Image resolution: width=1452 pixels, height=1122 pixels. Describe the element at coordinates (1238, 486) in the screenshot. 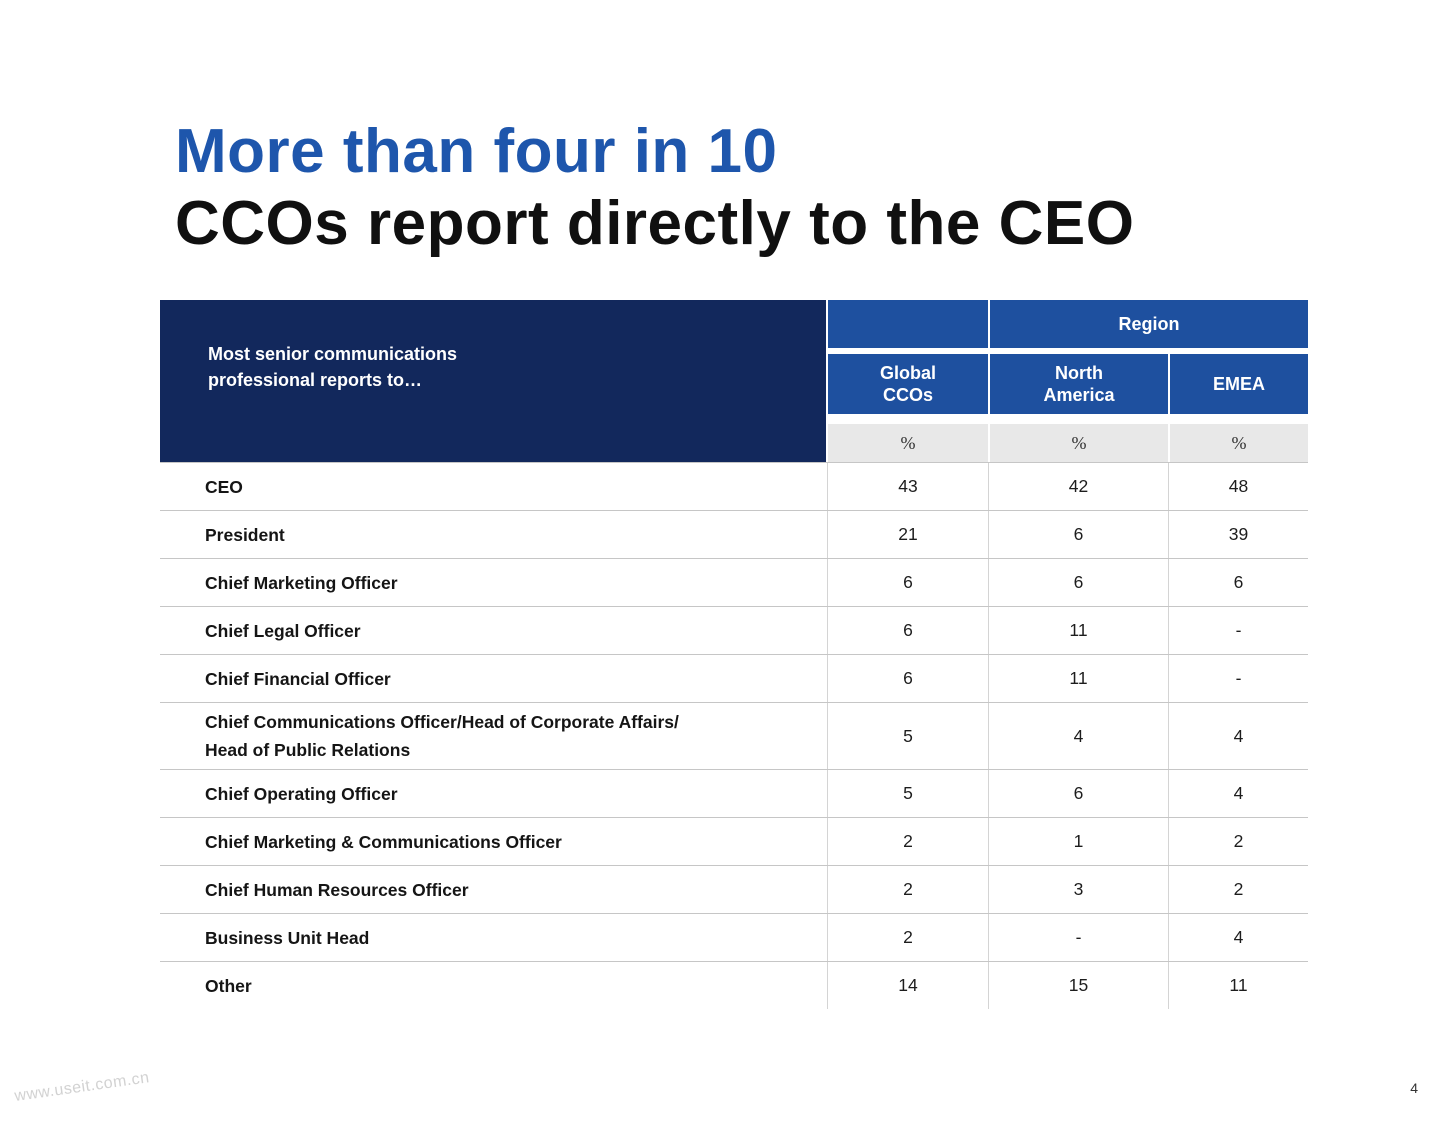

I see `row-value-emea: 48` at that location.